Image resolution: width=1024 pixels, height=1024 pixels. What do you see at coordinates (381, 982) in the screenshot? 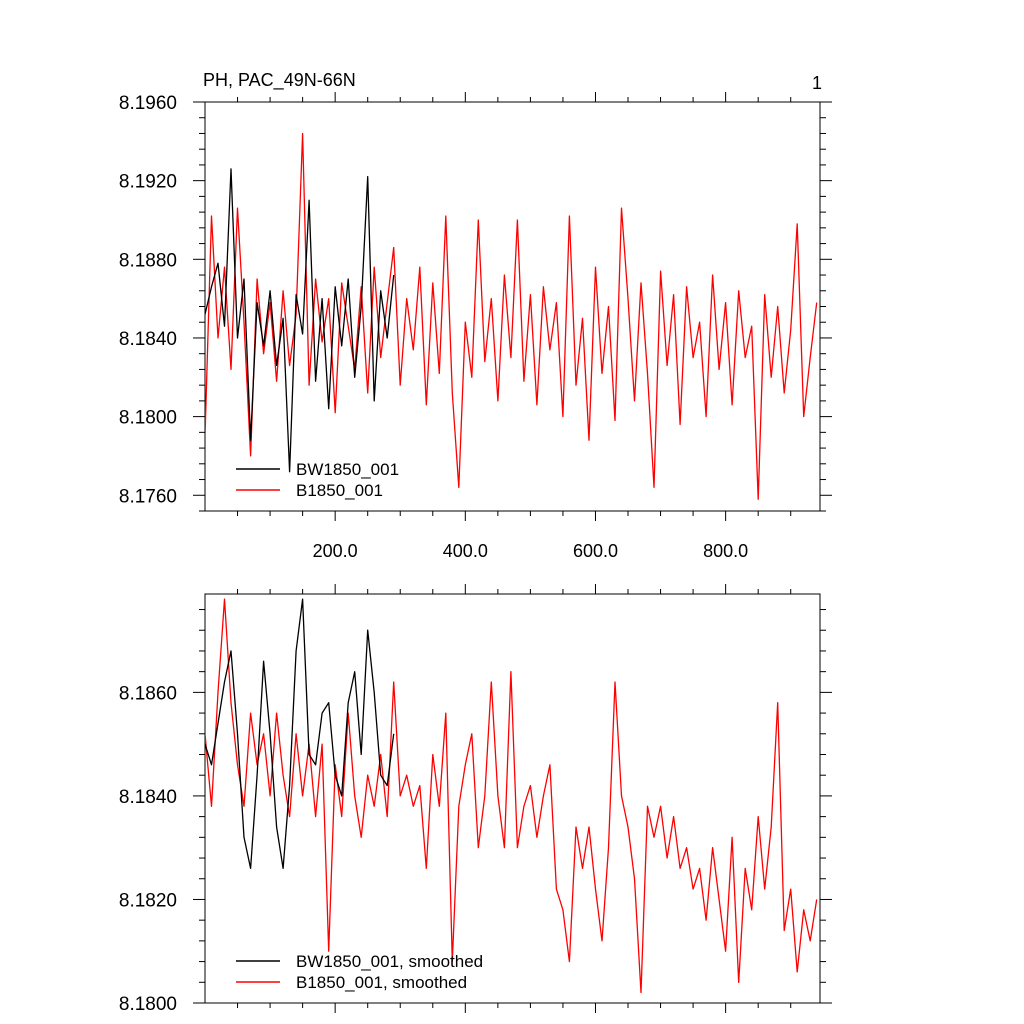
I see `legend-label: B1850_001, smoothed` at bounding box center [381, 982].